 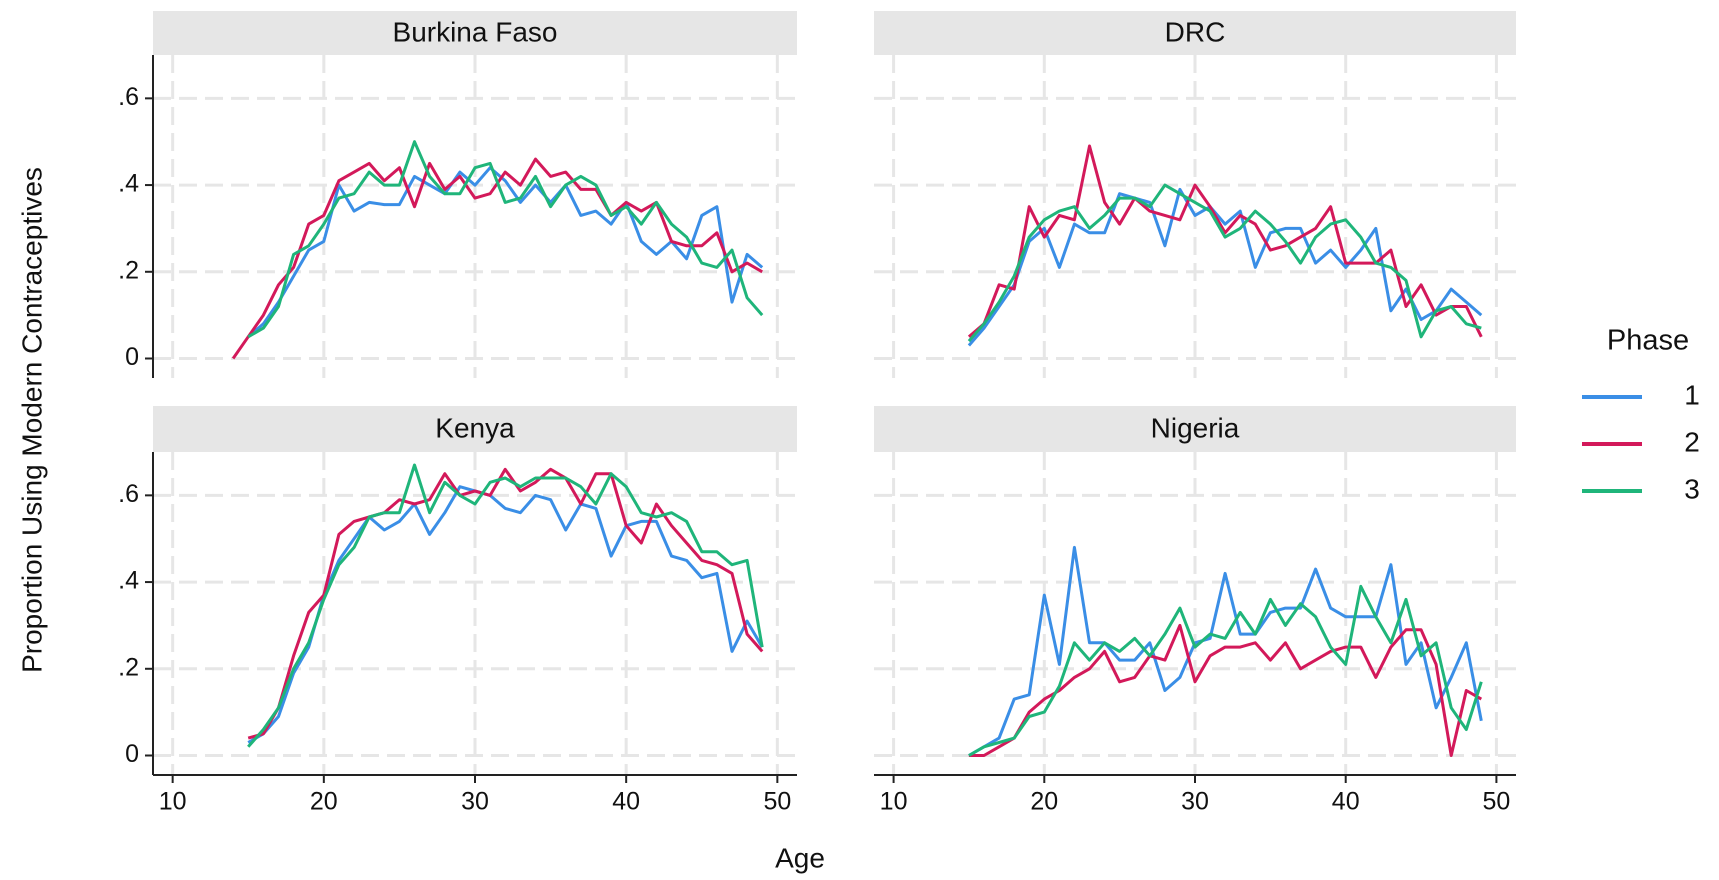 What do you see at coordinates (1692, 488) in the screenshot?
I see `legend-label: 3` at bounding box center [1692, 488].